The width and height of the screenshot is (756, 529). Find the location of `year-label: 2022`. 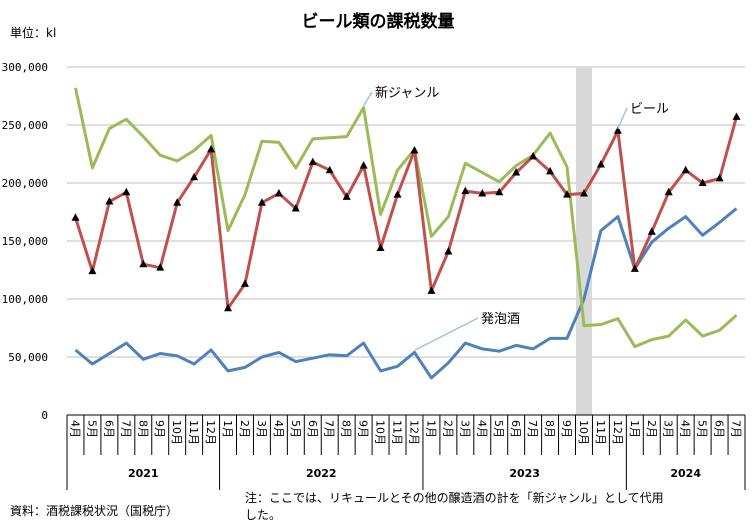

year-label: 2022 is located at coordinates (321, 473).